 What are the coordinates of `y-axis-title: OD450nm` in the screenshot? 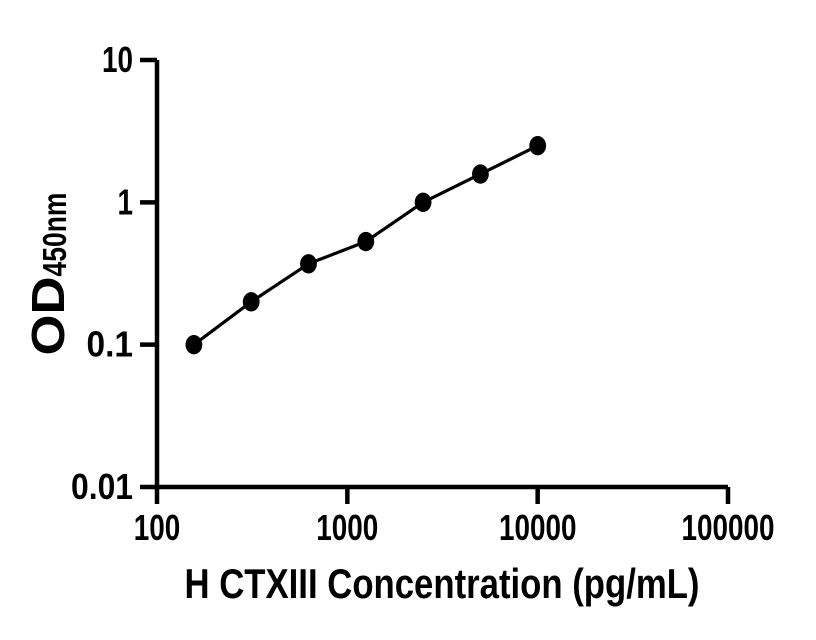 It's located at (48, 274).